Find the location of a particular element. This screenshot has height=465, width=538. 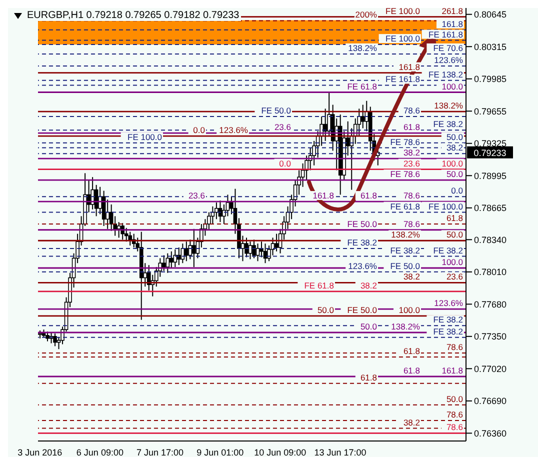

annotation: 200% is located at coordinates (366, 15).